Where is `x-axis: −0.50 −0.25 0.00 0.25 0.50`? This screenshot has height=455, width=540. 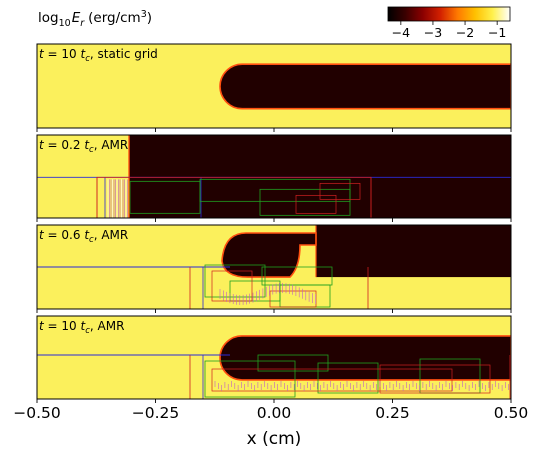 x-axis: −0.50 −0.25 0.00 0.25 0.50 is located at coordinates (270, 413).